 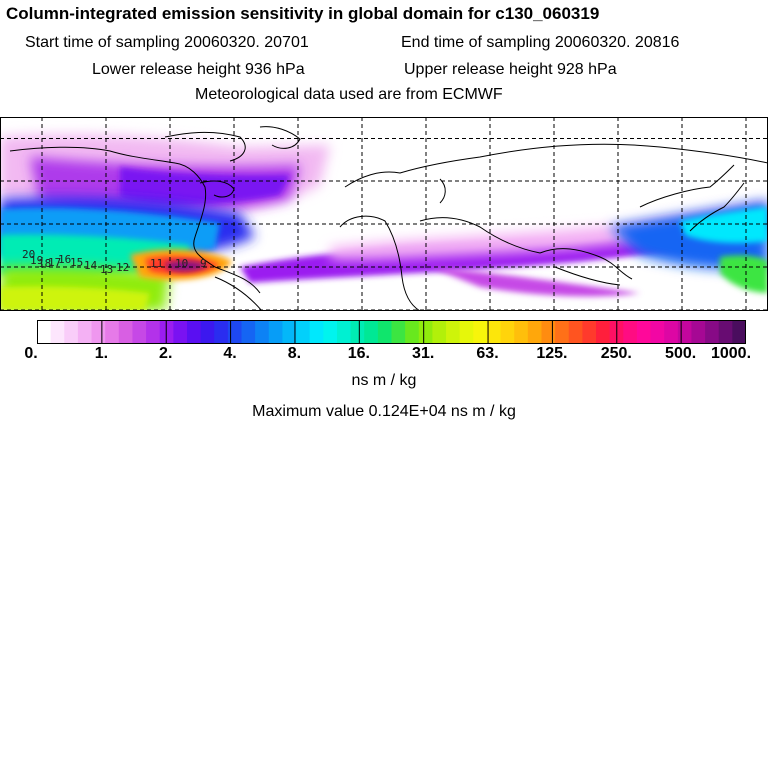 What do you see at coordinates (156, 263) in the screenshot?
I see `track-label-11: 11` at bounding box center [156, 263].